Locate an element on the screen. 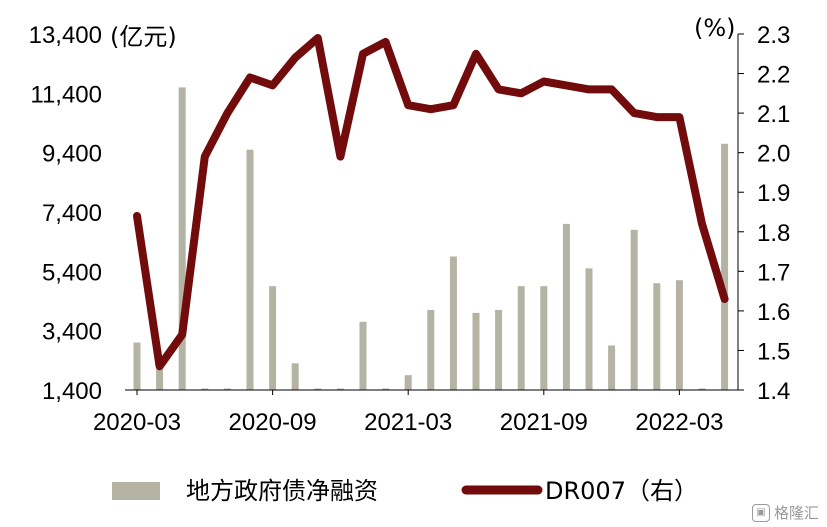 The width and height of the screenshot is (827, 527). left-tick-label: 3,400 is located at coordinates (72, 332).